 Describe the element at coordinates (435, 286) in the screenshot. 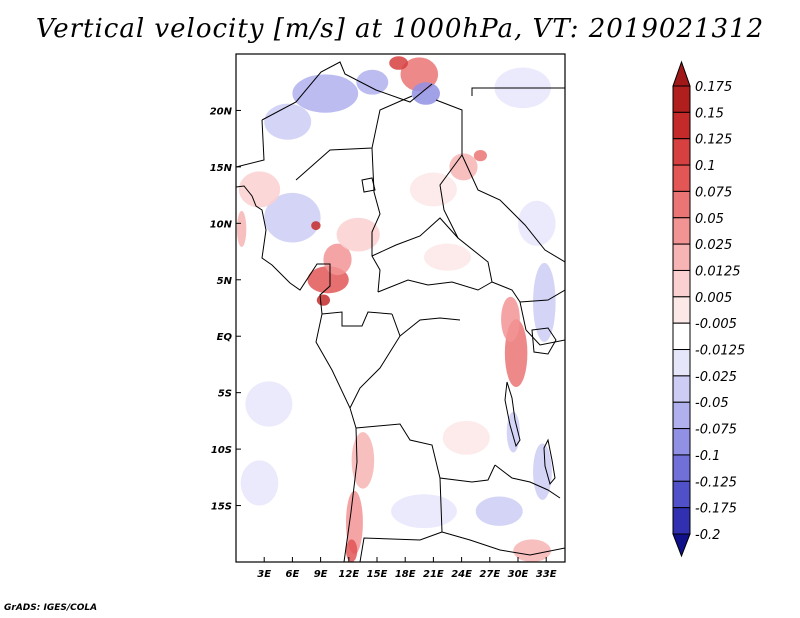

I see `border-car-south` at that location.